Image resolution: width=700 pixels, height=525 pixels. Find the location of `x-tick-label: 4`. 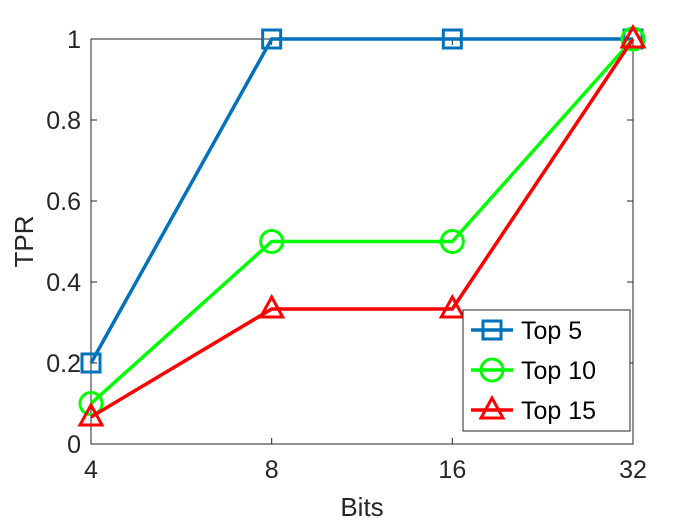

x-tick-label: 4 is located at coordinates (91, 470).